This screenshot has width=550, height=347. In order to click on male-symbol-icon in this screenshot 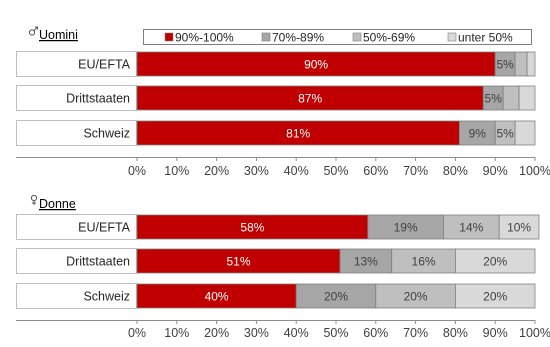, I will do `click(33, 31)`.